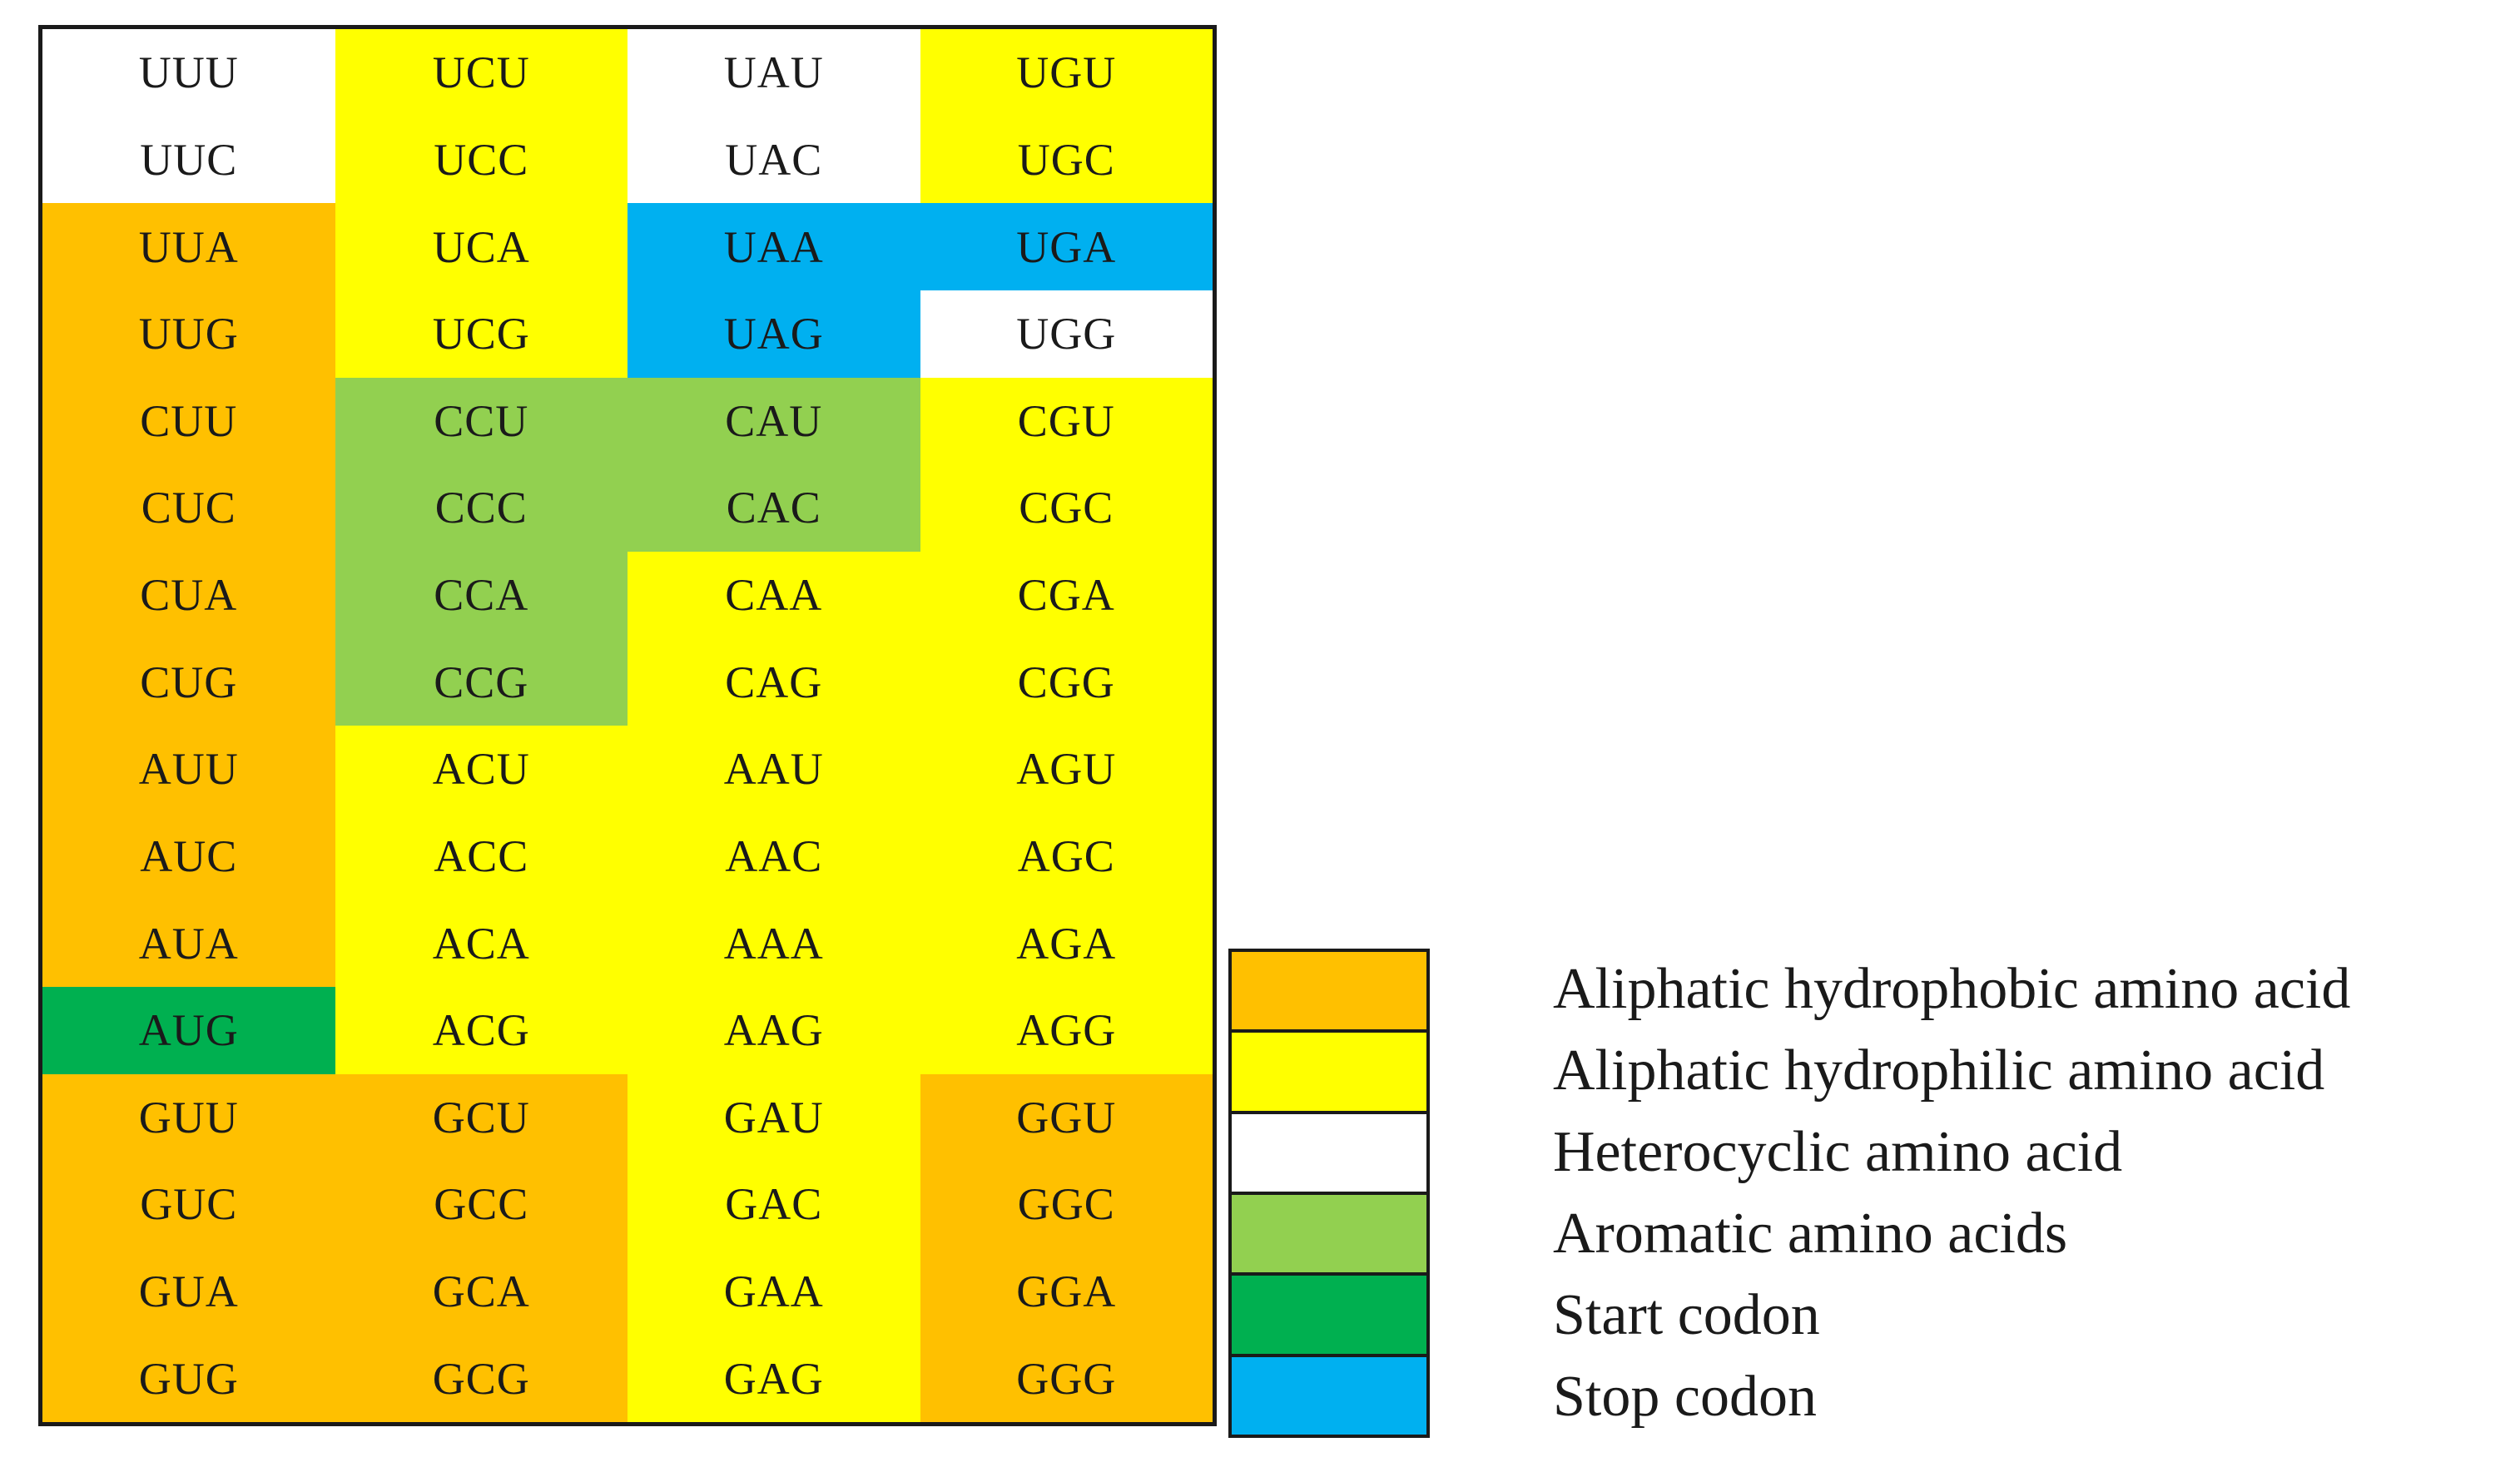 This screenshot has width=2520, height=1467. Describe the element at coordinates (774, 856) in the screenshot. I see `codon-cell-aac: AAC` at that location.